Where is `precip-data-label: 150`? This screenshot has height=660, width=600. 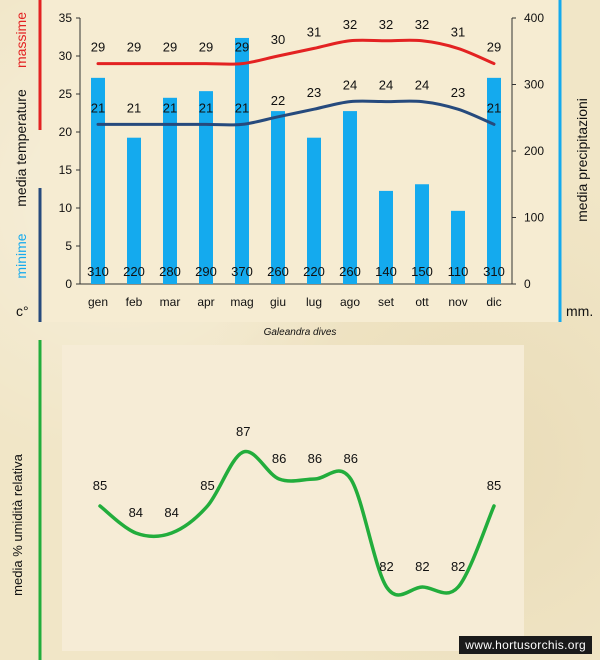 precip-data-label: 150 is located at coordinates (422, 271).